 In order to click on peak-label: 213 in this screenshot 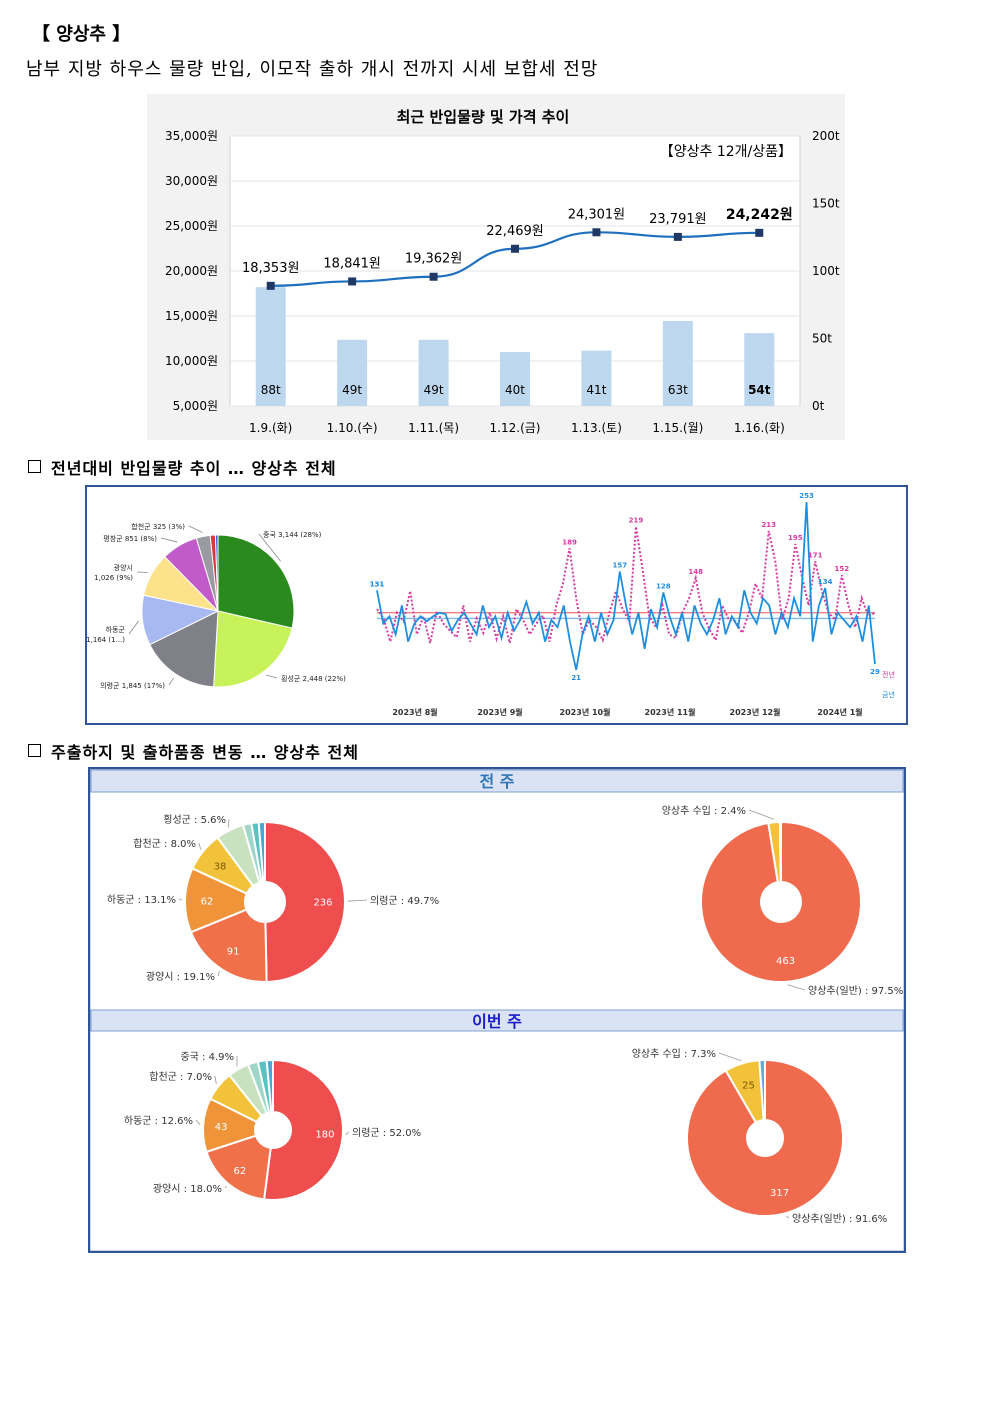, I will do `click(768, 525)`.